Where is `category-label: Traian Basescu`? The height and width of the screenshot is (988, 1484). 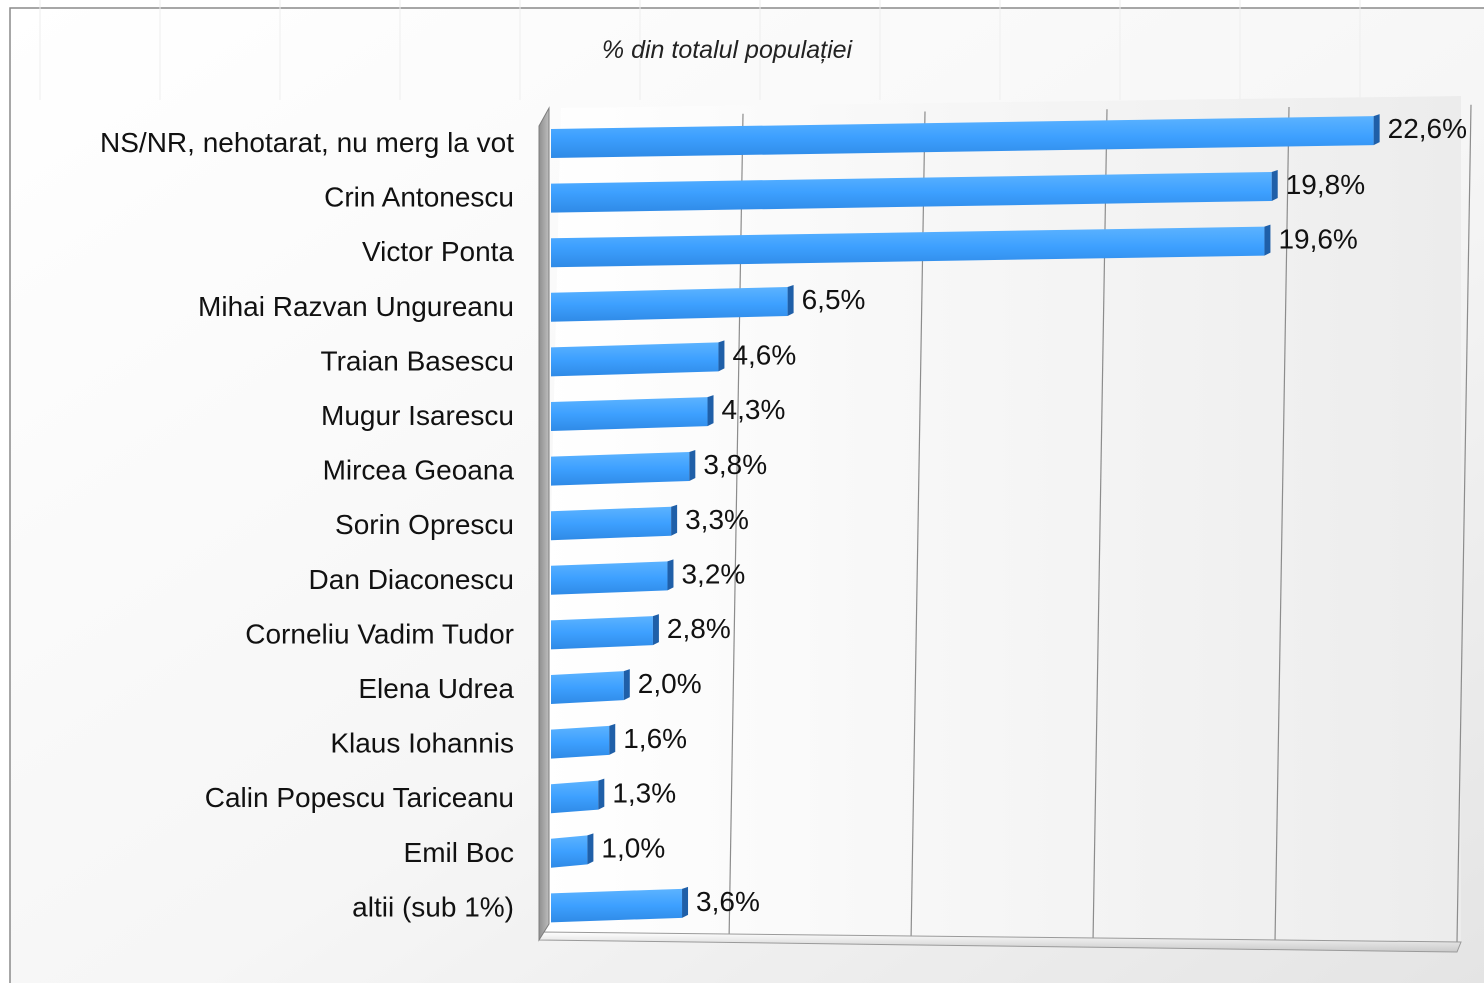 category-label: Traian Basescu is located at coordinates (418, 360).